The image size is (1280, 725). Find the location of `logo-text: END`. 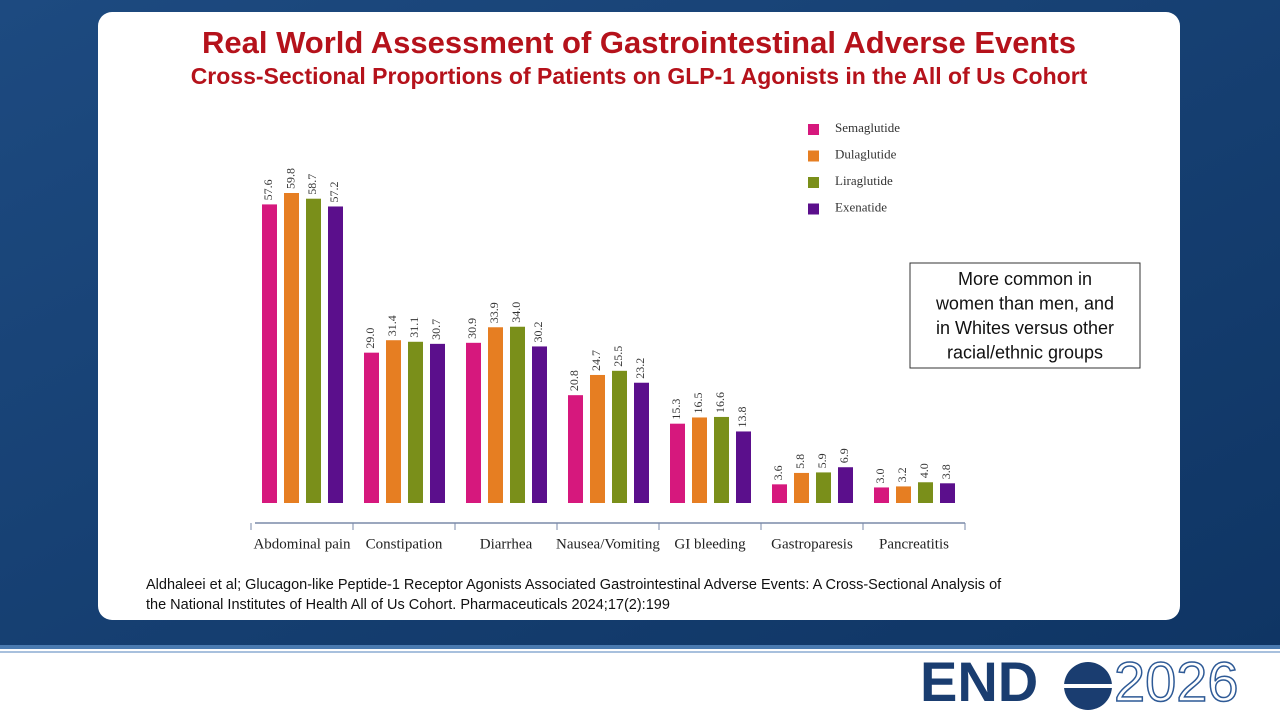

logo-text: END is located at coordinates (979, 681).